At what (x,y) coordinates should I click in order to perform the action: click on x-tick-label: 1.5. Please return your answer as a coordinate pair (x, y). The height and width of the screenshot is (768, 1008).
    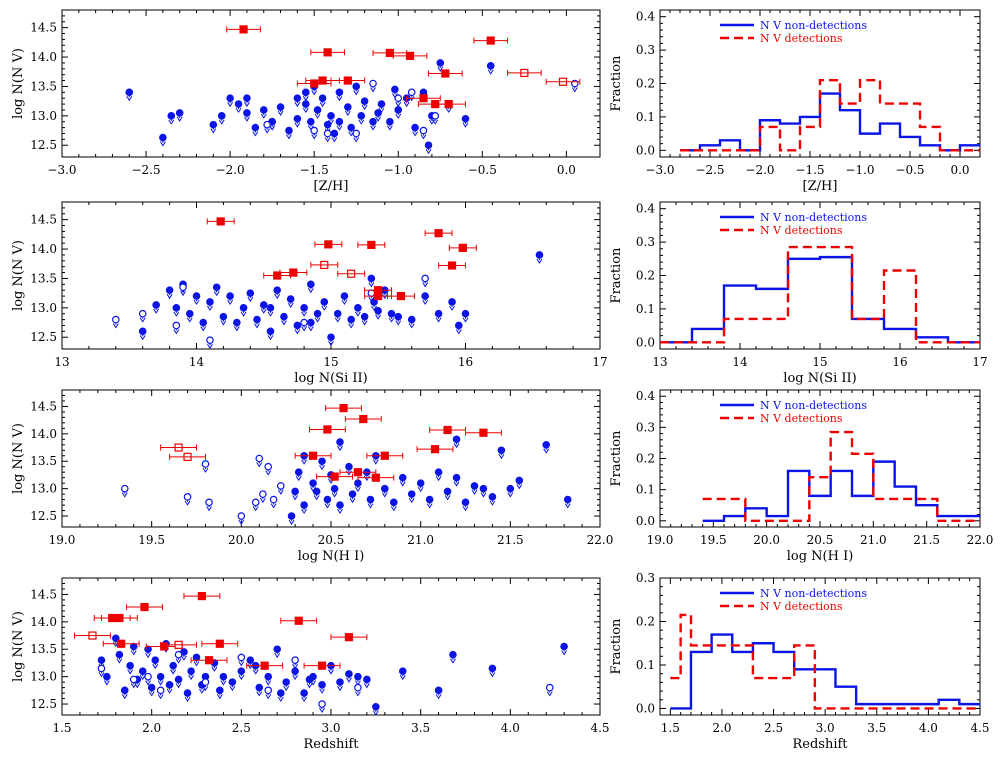
    Looking at the image, I should click on (670, 728).